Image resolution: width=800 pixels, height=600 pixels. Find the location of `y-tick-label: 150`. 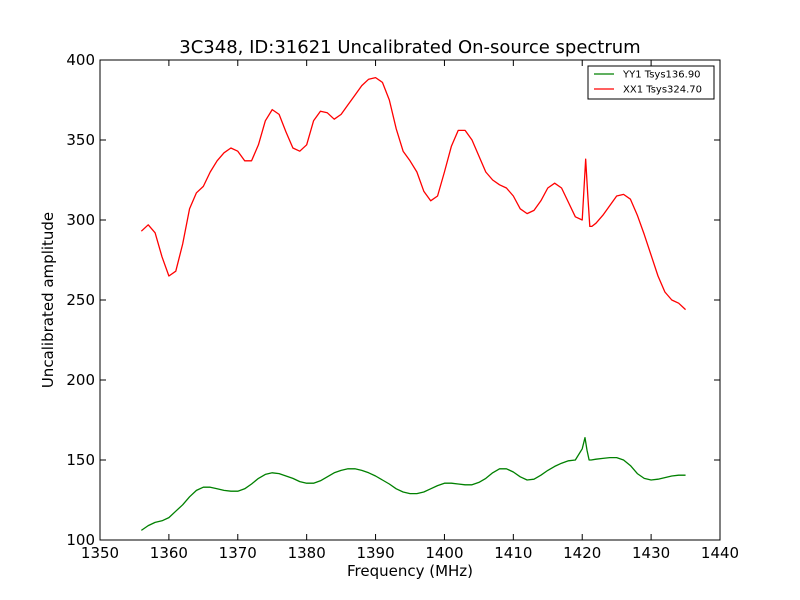

y-tick-label: 150 is located at coordinates (80, 460).